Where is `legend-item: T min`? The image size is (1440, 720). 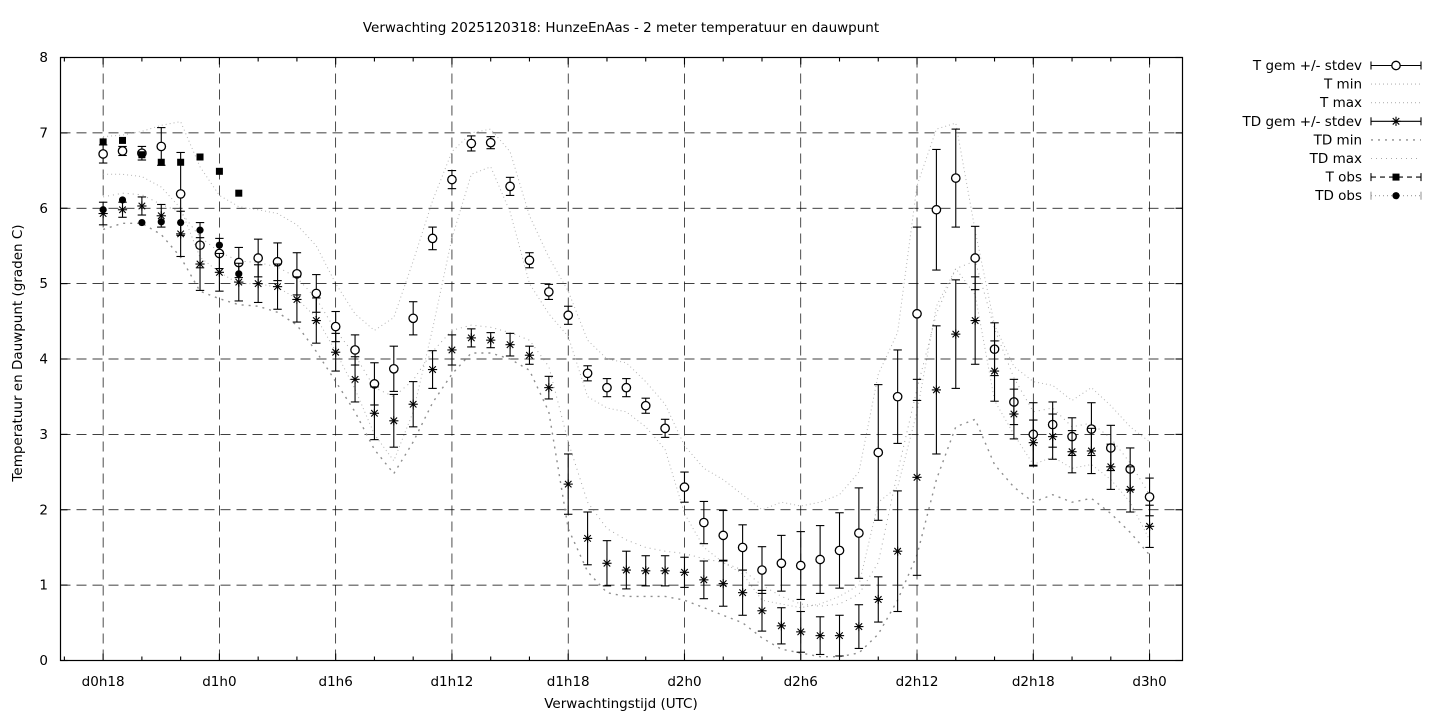
legend-item: T min is located at coordinates (1372, 85).